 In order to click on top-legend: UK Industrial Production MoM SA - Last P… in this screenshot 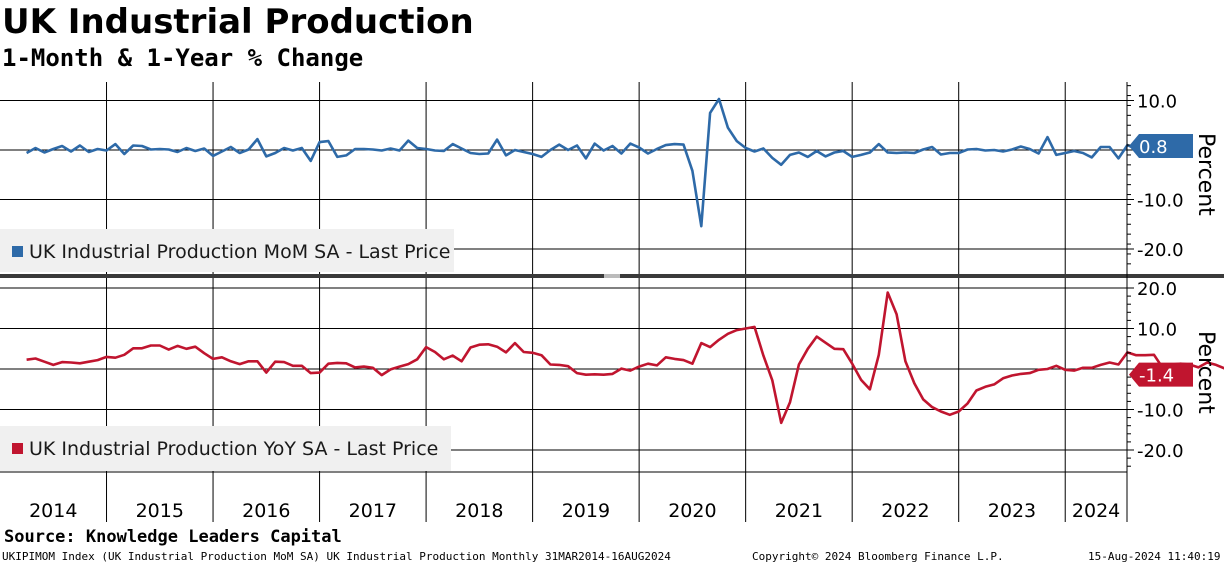, I will do `click(227, 250)`.